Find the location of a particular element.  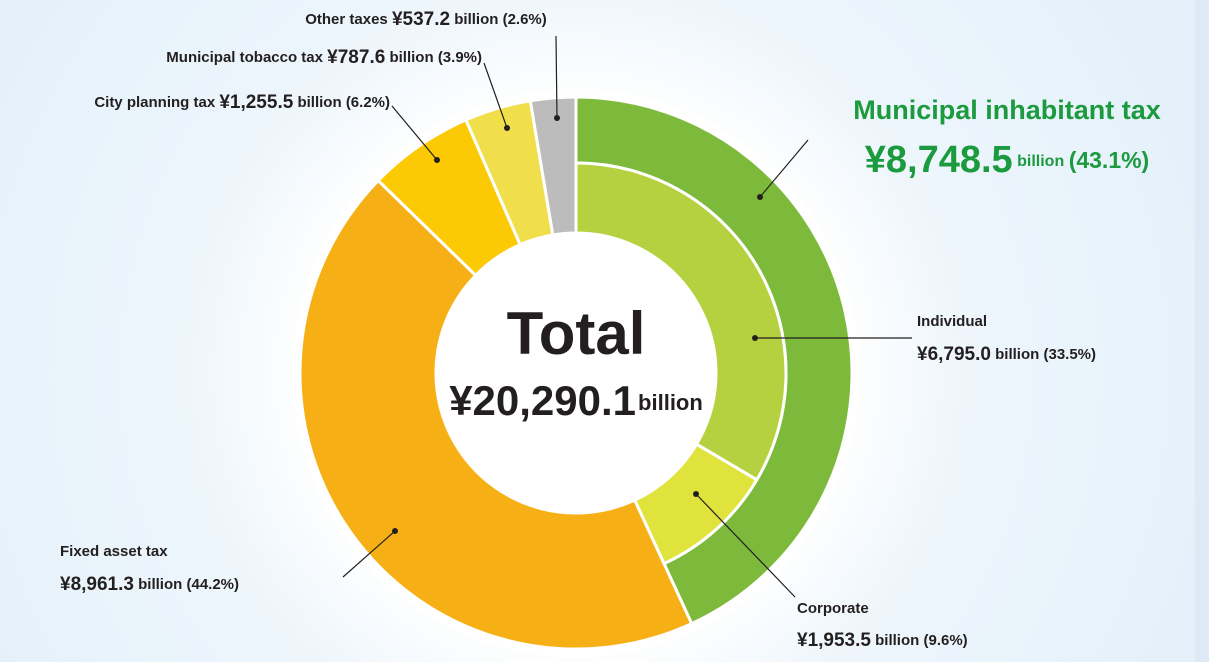

donut-hole is located at coordinates (576, 373).